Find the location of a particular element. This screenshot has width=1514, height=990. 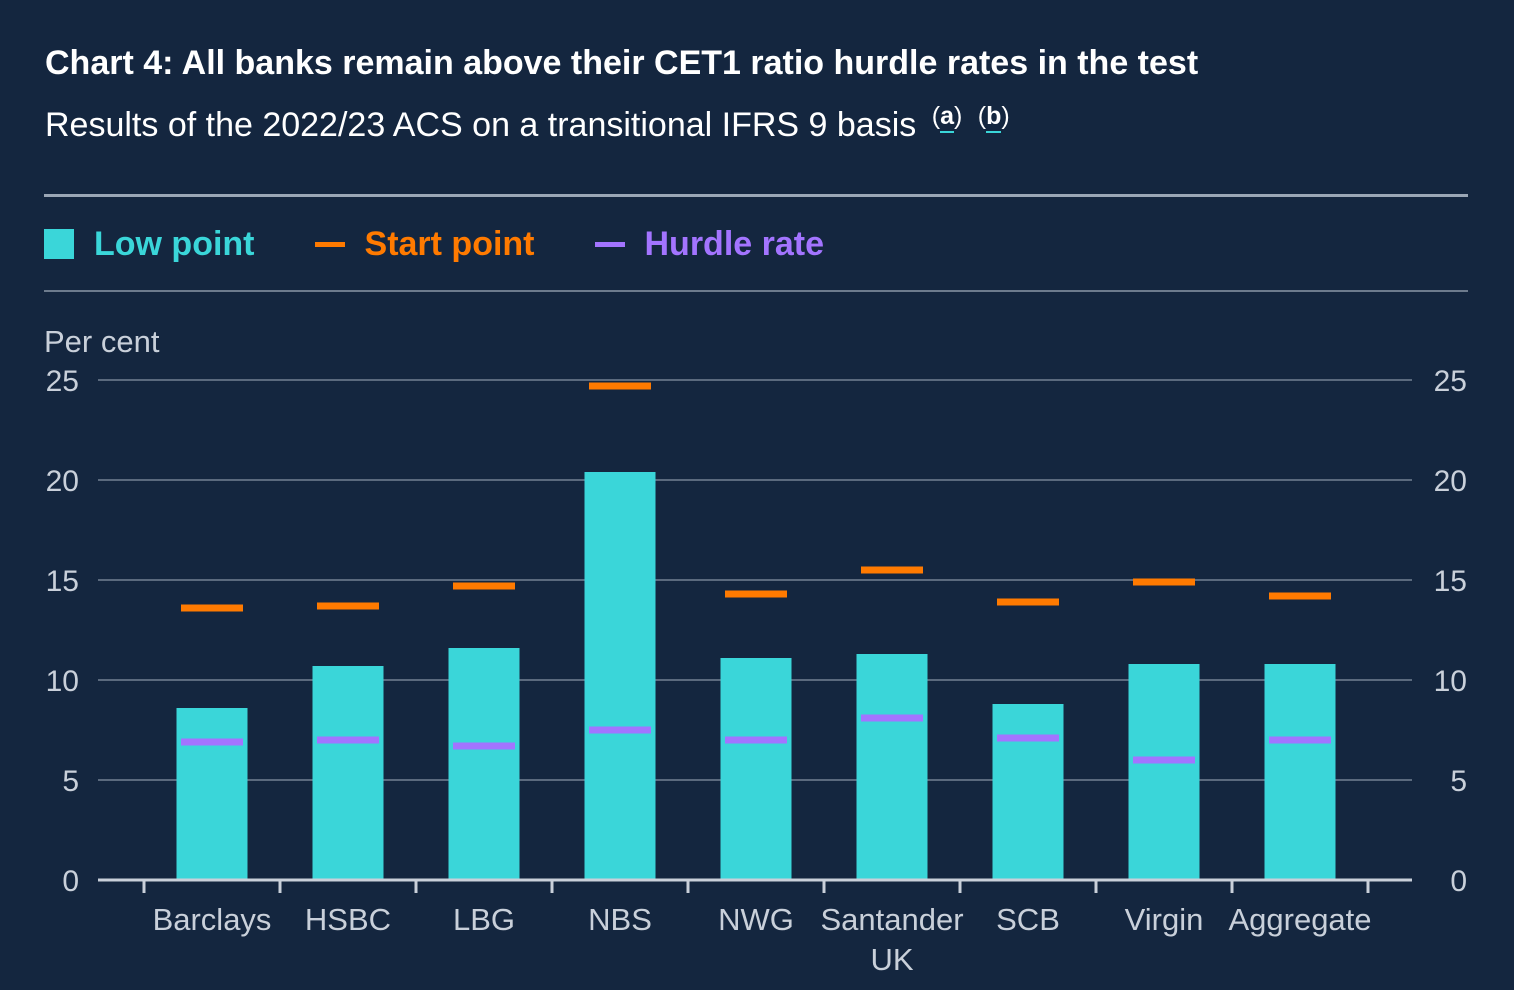

y-tick-label-right: 25 is located at coordinates (1450, 381).